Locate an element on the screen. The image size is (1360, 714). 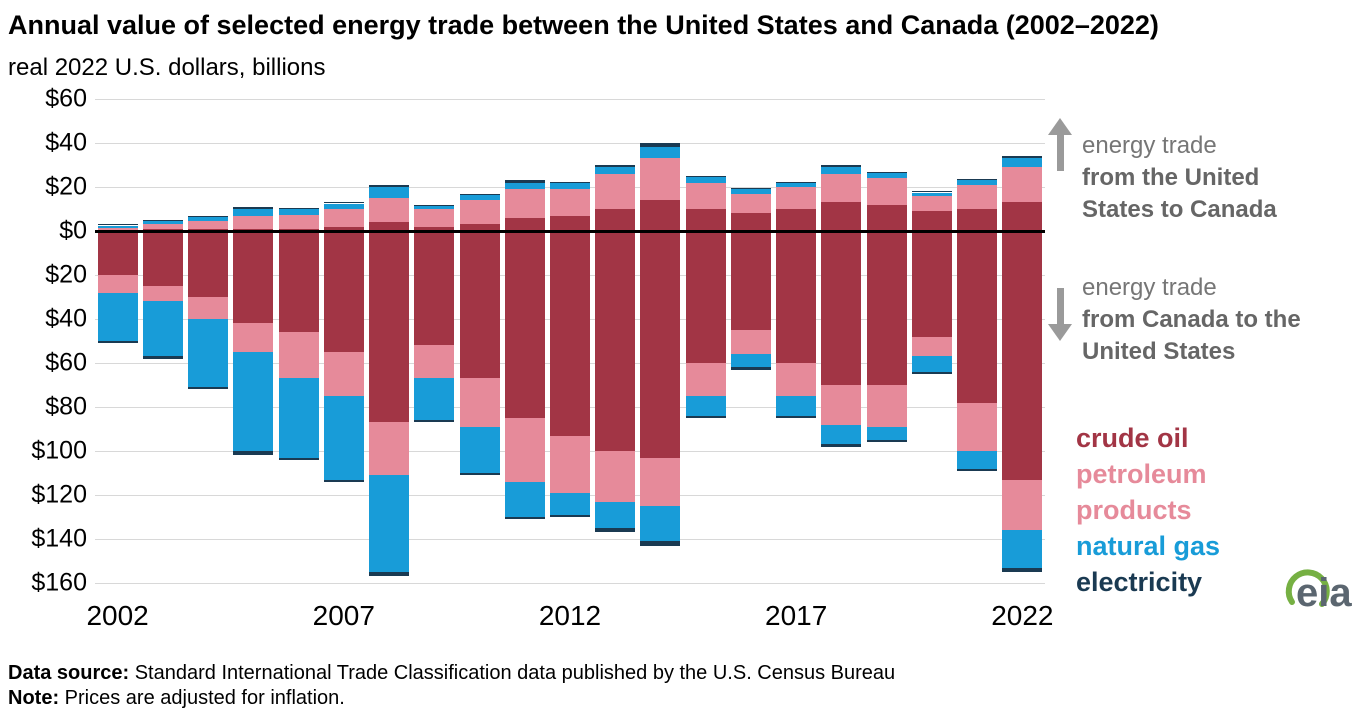
bar-segment-natural-gas-down-2017 is located at coordinates (796, 406).